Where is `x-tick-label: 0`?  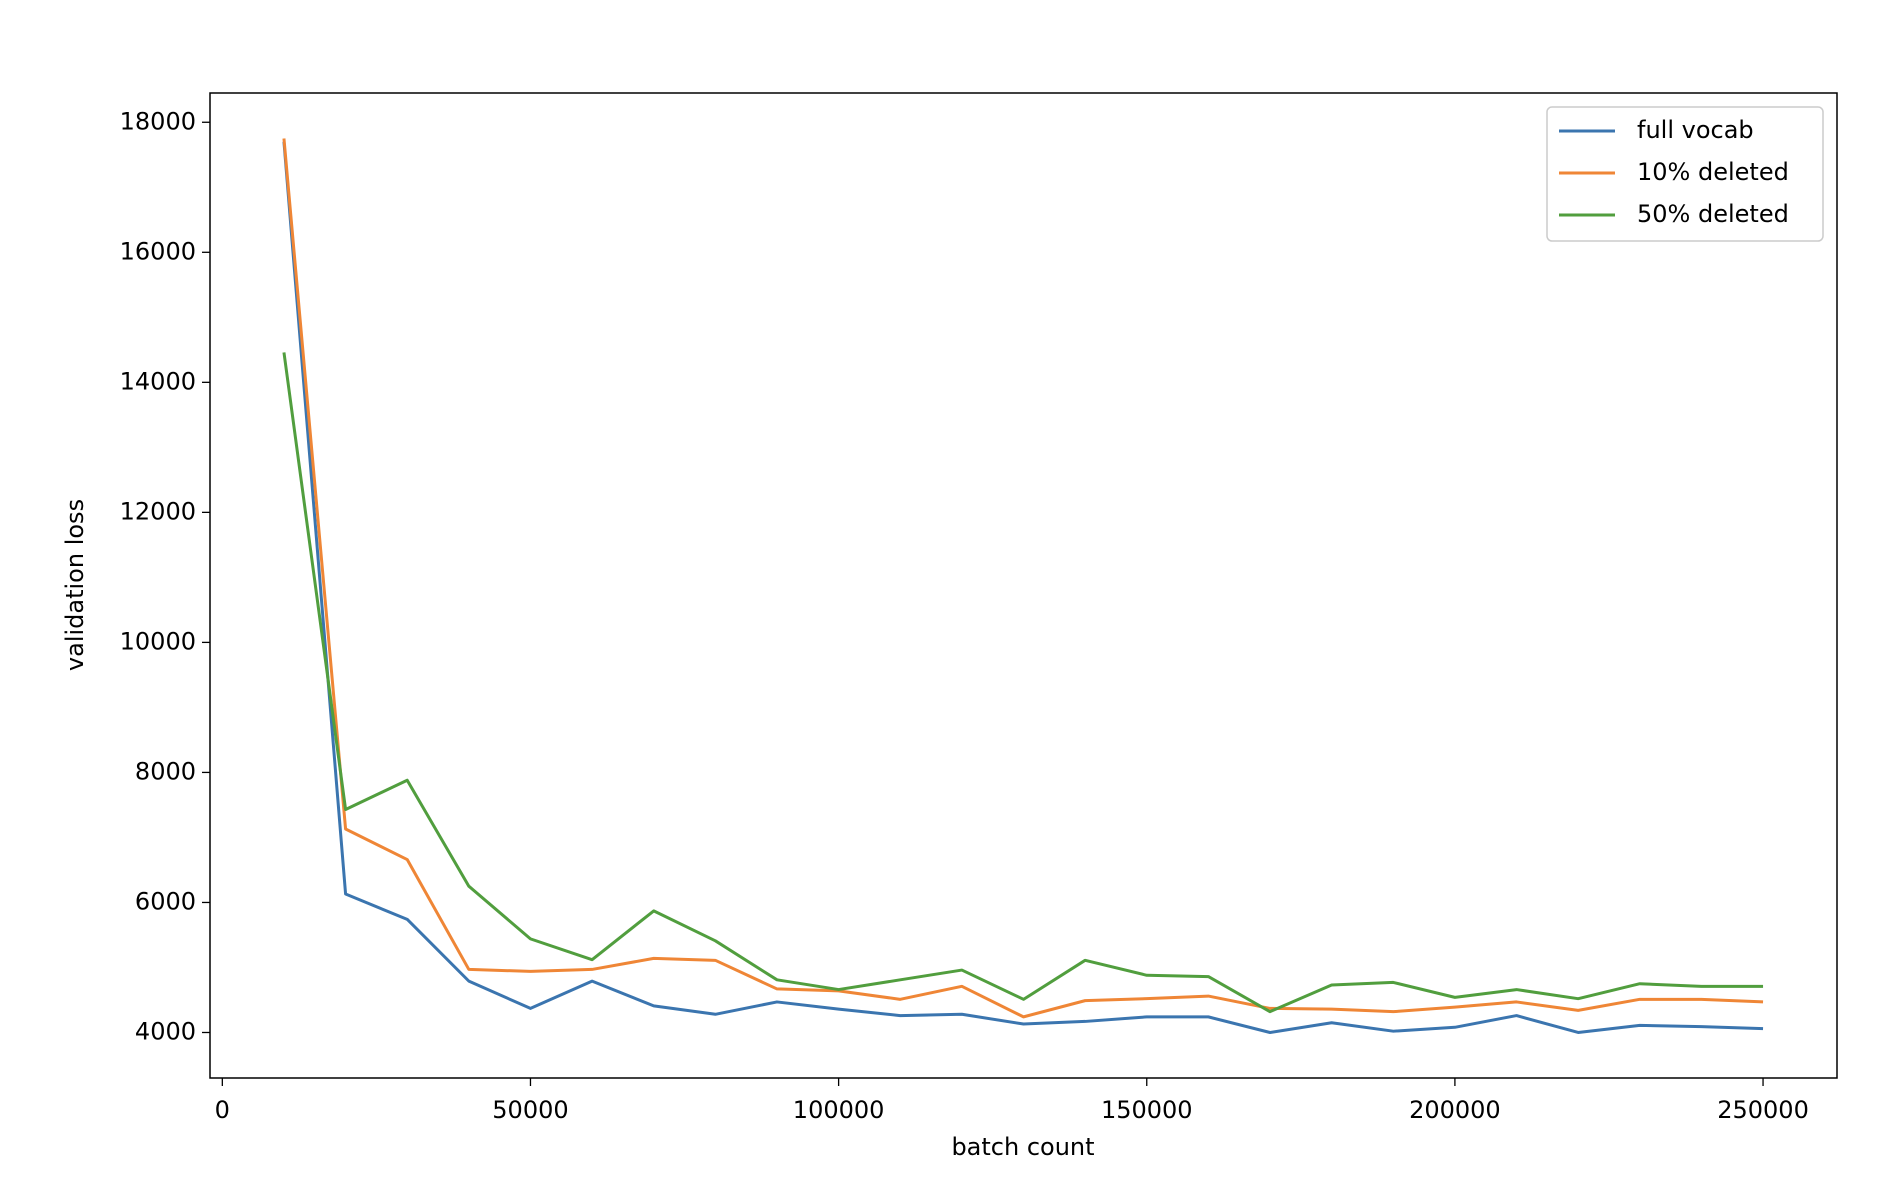 x-tick-label: 0 is located at coordinates (222, 1110).